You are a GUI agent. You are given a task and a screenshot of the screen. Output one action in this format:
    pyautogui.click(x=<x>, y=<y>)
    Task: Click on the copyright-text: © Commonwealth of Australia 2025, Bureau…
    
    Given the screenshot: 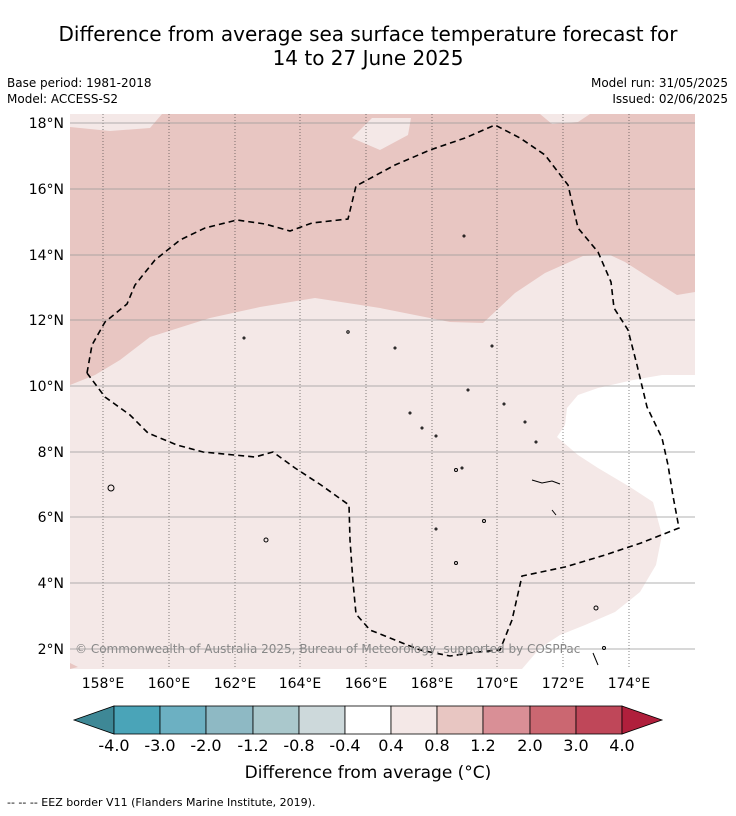 What is the action you would take?
    pyautogui.click(x=327, y=649)
    